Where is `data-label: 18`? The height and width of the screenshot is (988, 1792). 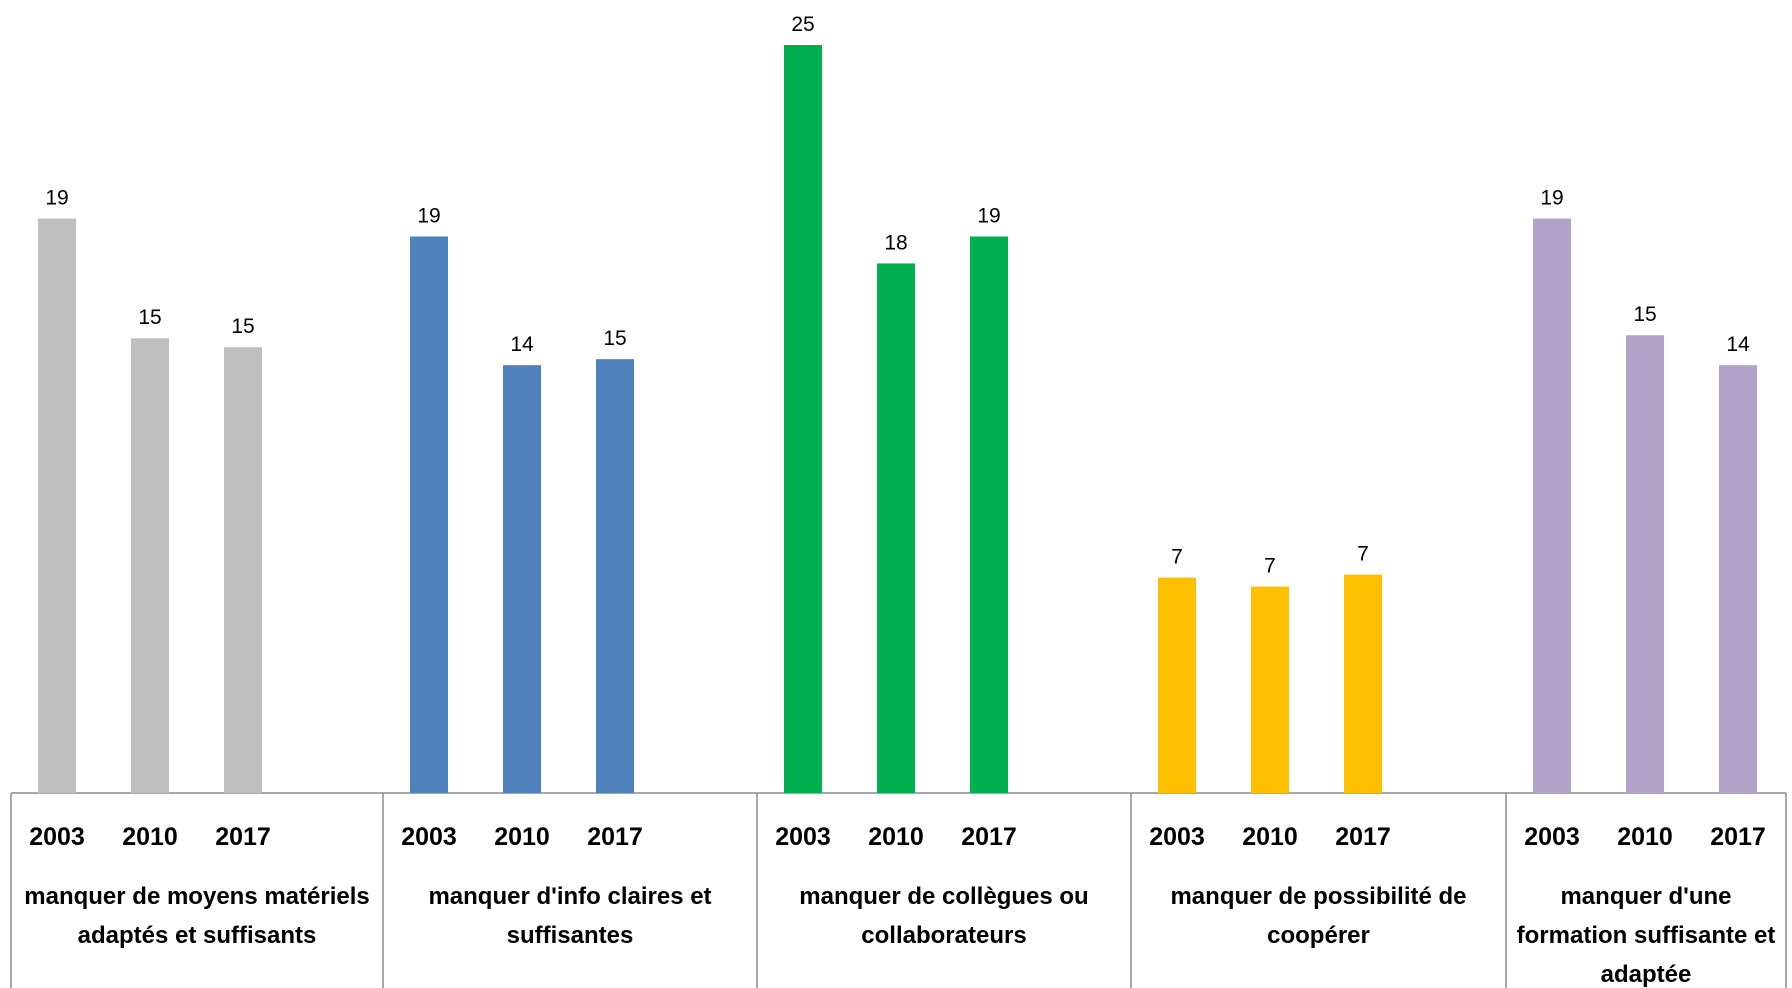 data-label: 18 is located at coordinates (895, 242).